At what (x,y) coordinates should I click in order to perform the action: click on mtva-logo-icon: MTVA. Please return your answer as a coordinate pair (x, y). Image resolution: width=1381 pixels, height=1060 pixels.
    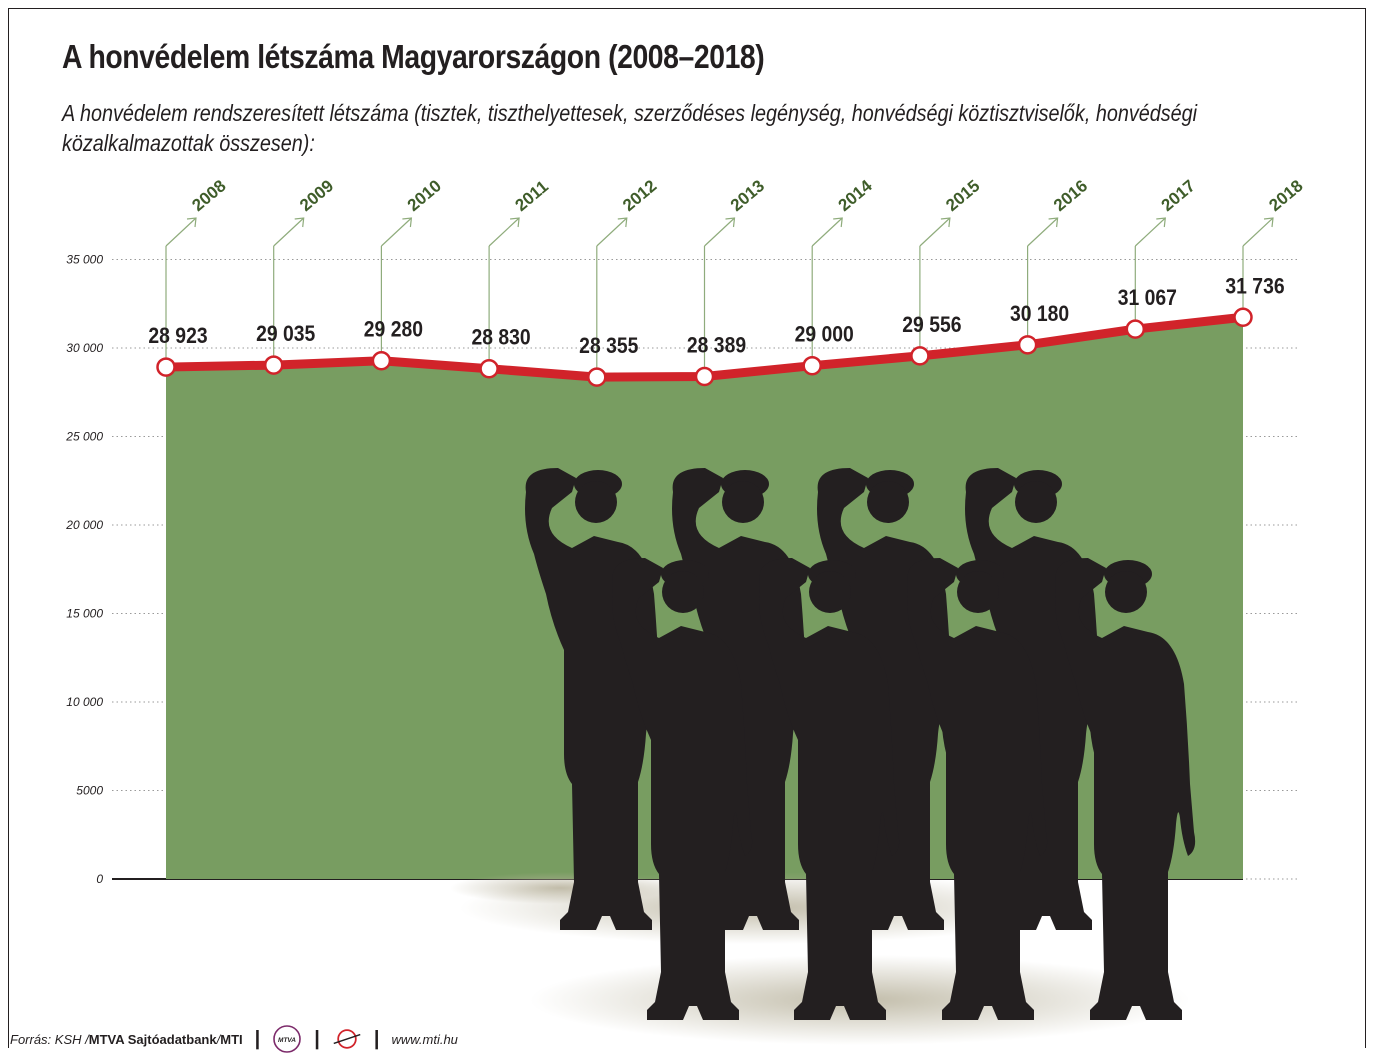
    Looking at the image, I should click on (287, 1039).